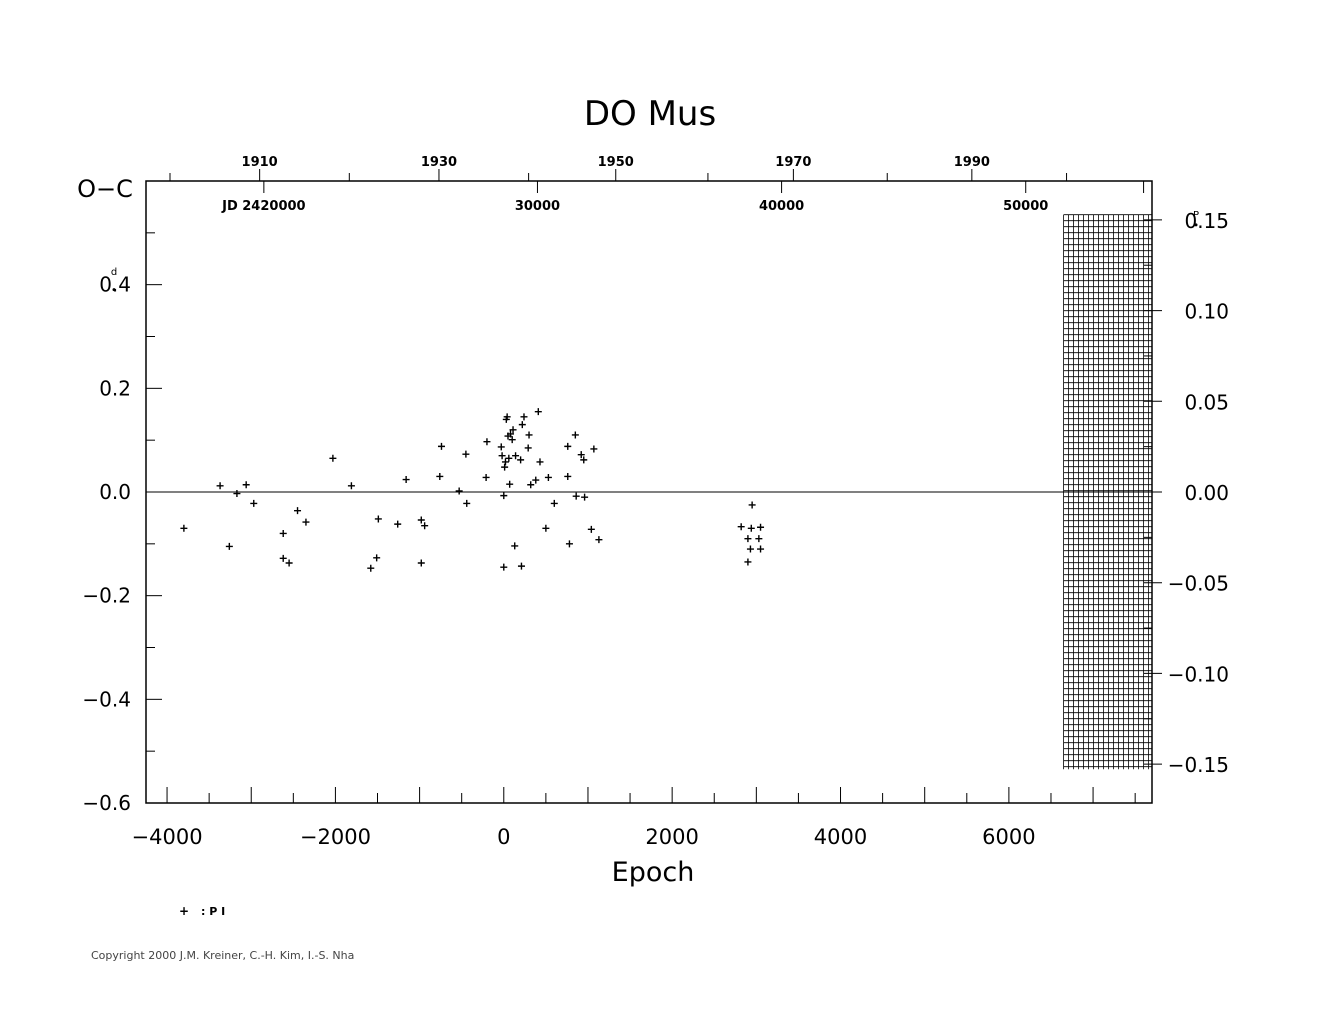 This screenshot has width=1325, height=1020. I want to click on x-axis-label: Epoch, so click(653, 872).